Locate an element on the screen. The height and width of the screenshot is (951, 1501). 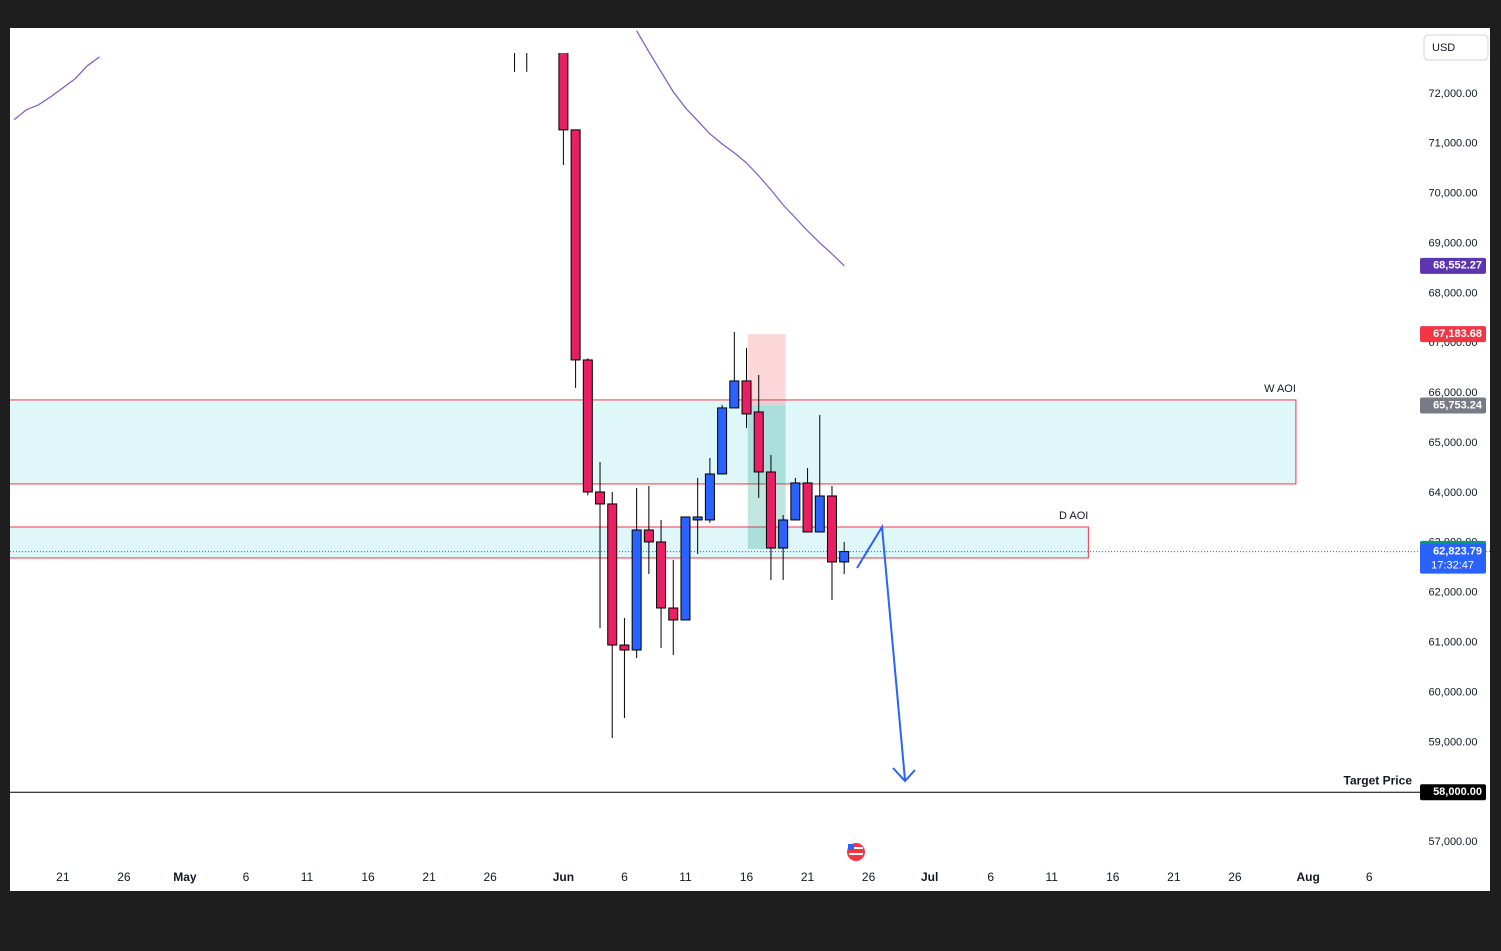
price-label: 58,000.00 is located at coordinates (1457, 792).